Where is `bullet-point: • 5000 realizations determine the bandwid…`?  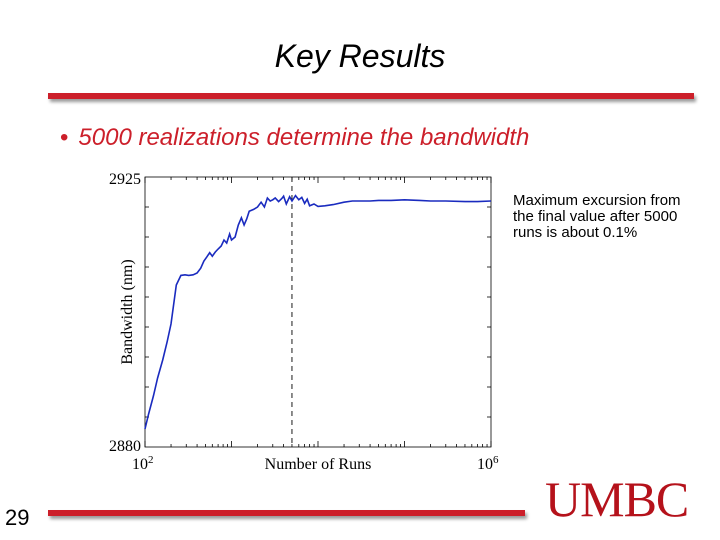 bullet-point: • 5000 realizations determine the bandwid… is located at coordinates (294, 138).